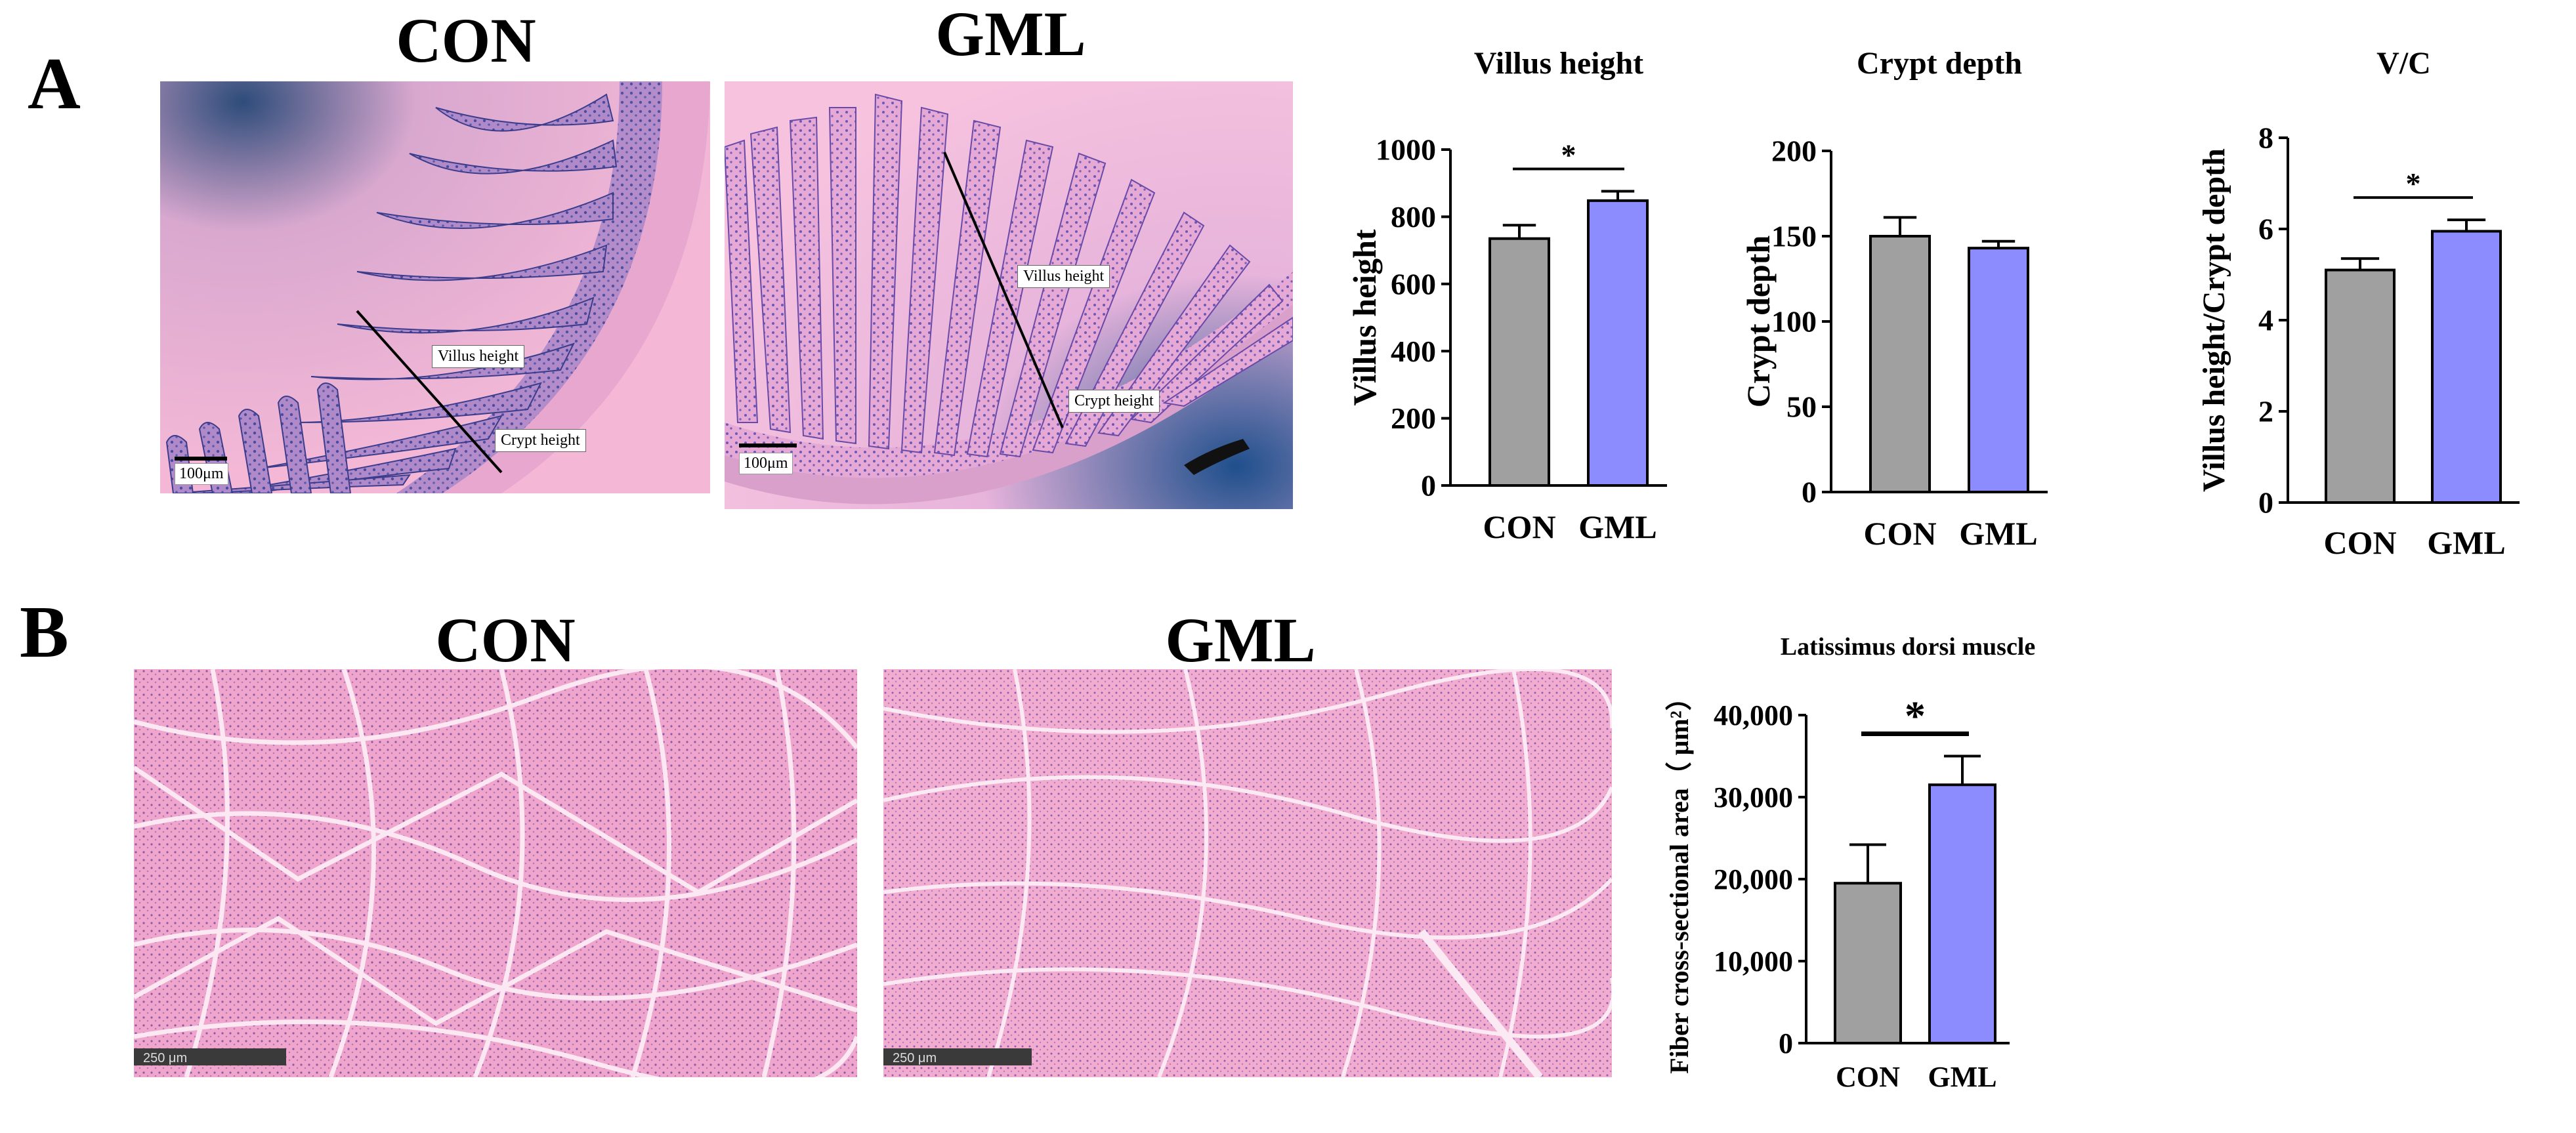 This screenshot has height=1133, width=2576. What do you see at coordinates (478, 356) in the screenshot?
I see `annotation-villus-height: Villus height` at bounding box center [478, 356].